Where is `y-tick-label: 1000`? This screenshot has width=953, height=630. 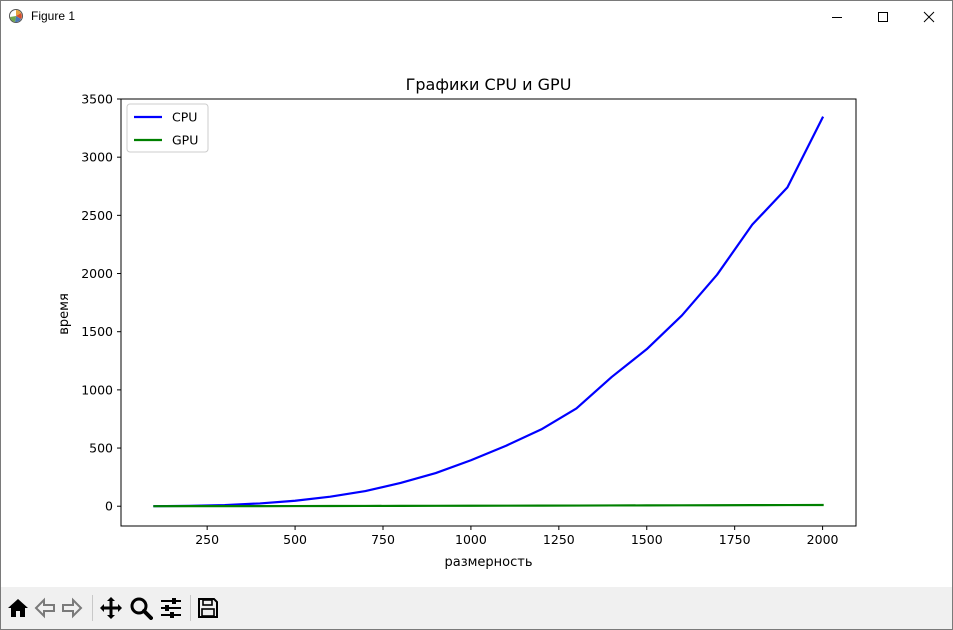 y-tick-label: 1000 is located at coordinates (97, 389).